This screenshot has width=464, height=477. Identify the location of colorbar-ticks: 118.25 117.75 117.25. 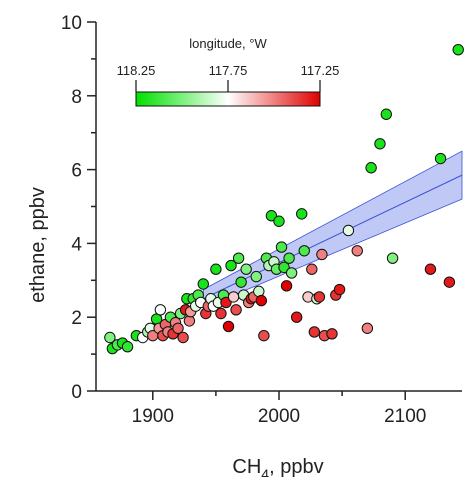
(228, 77).